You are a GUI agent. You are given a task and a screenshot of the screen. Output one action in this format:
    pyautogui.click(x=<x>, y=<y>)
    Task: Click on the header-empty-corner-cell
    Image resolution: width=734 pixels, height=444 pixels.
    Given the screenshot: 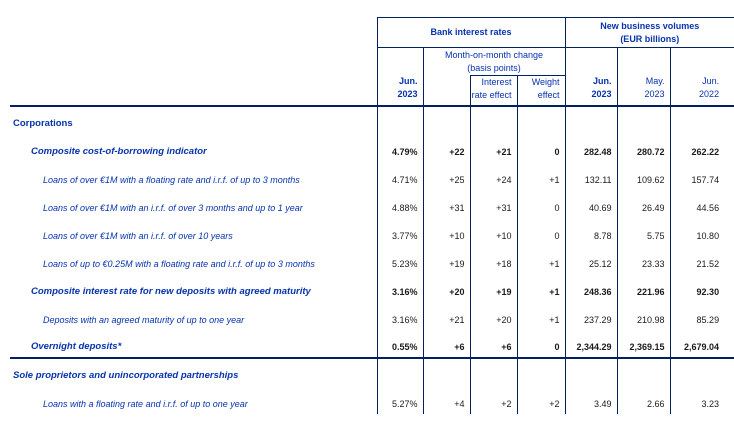 What is the action you would take?
    pyautogui.click(x=194, y=62)
    